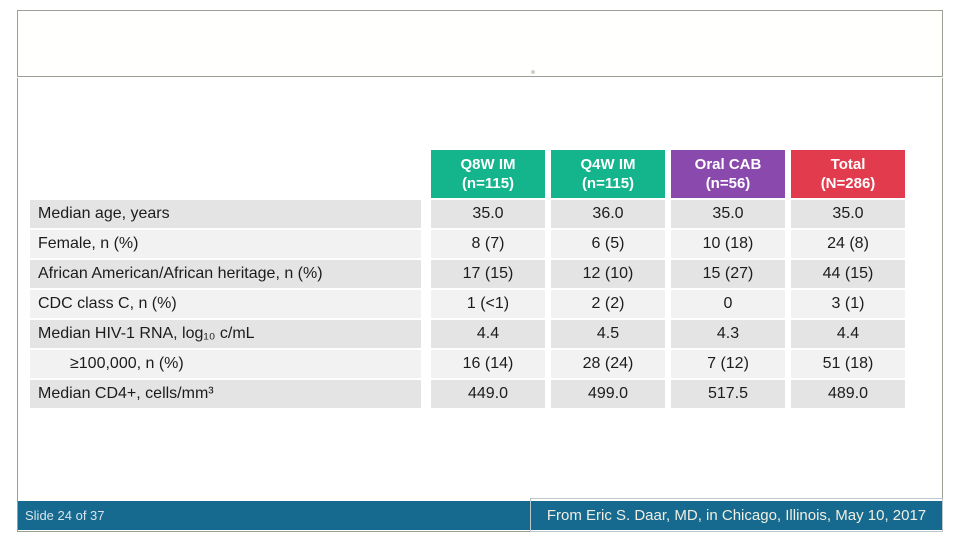 The image size is (960, 540). Describe the element at coordinates (225, 334) in the screenshot. I see `row-label: Median HIV-1 RNA, log₁₀ c/mL` at that location.